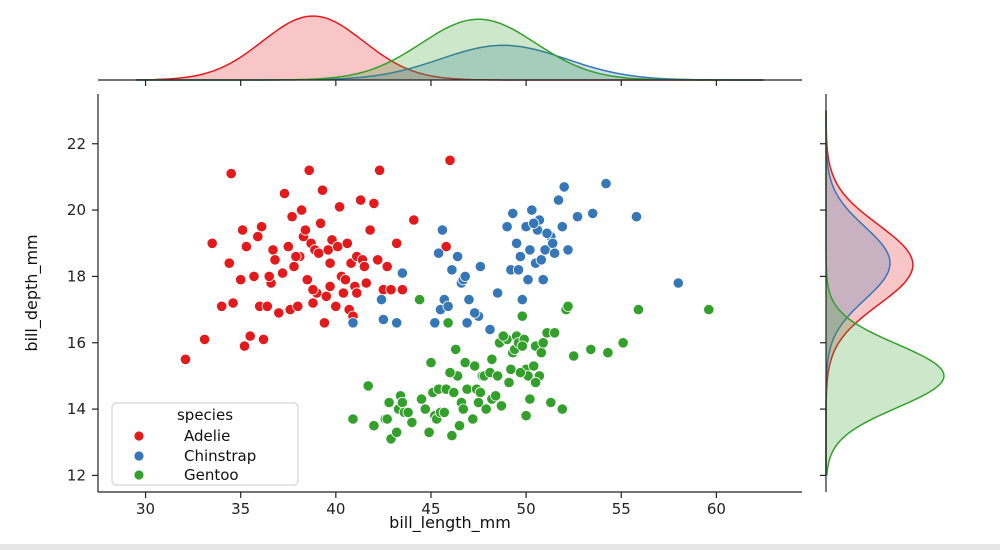 The width and height of the screenshot is (1000, 550). I want to click on x-tick-label: 55, so click(621, 509).